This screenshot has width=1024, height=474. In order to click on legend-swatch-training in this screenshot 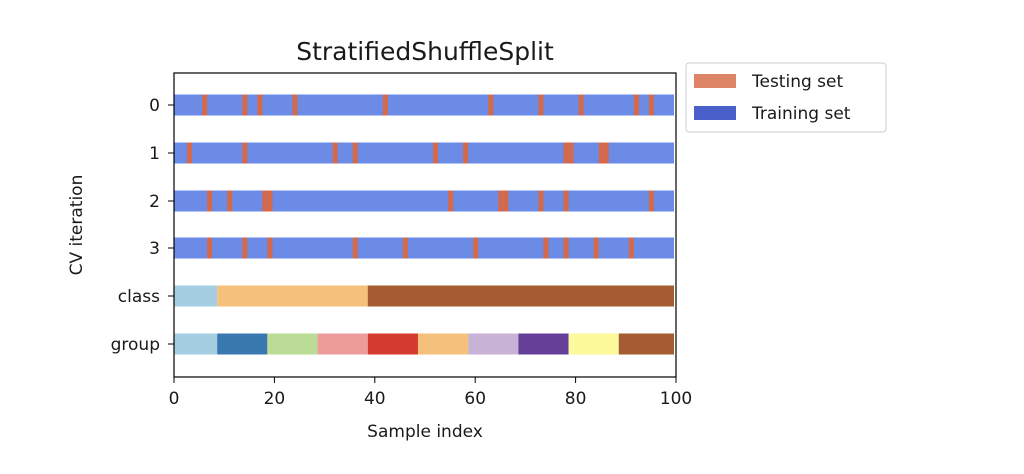, I will do `click(715, 113)`.